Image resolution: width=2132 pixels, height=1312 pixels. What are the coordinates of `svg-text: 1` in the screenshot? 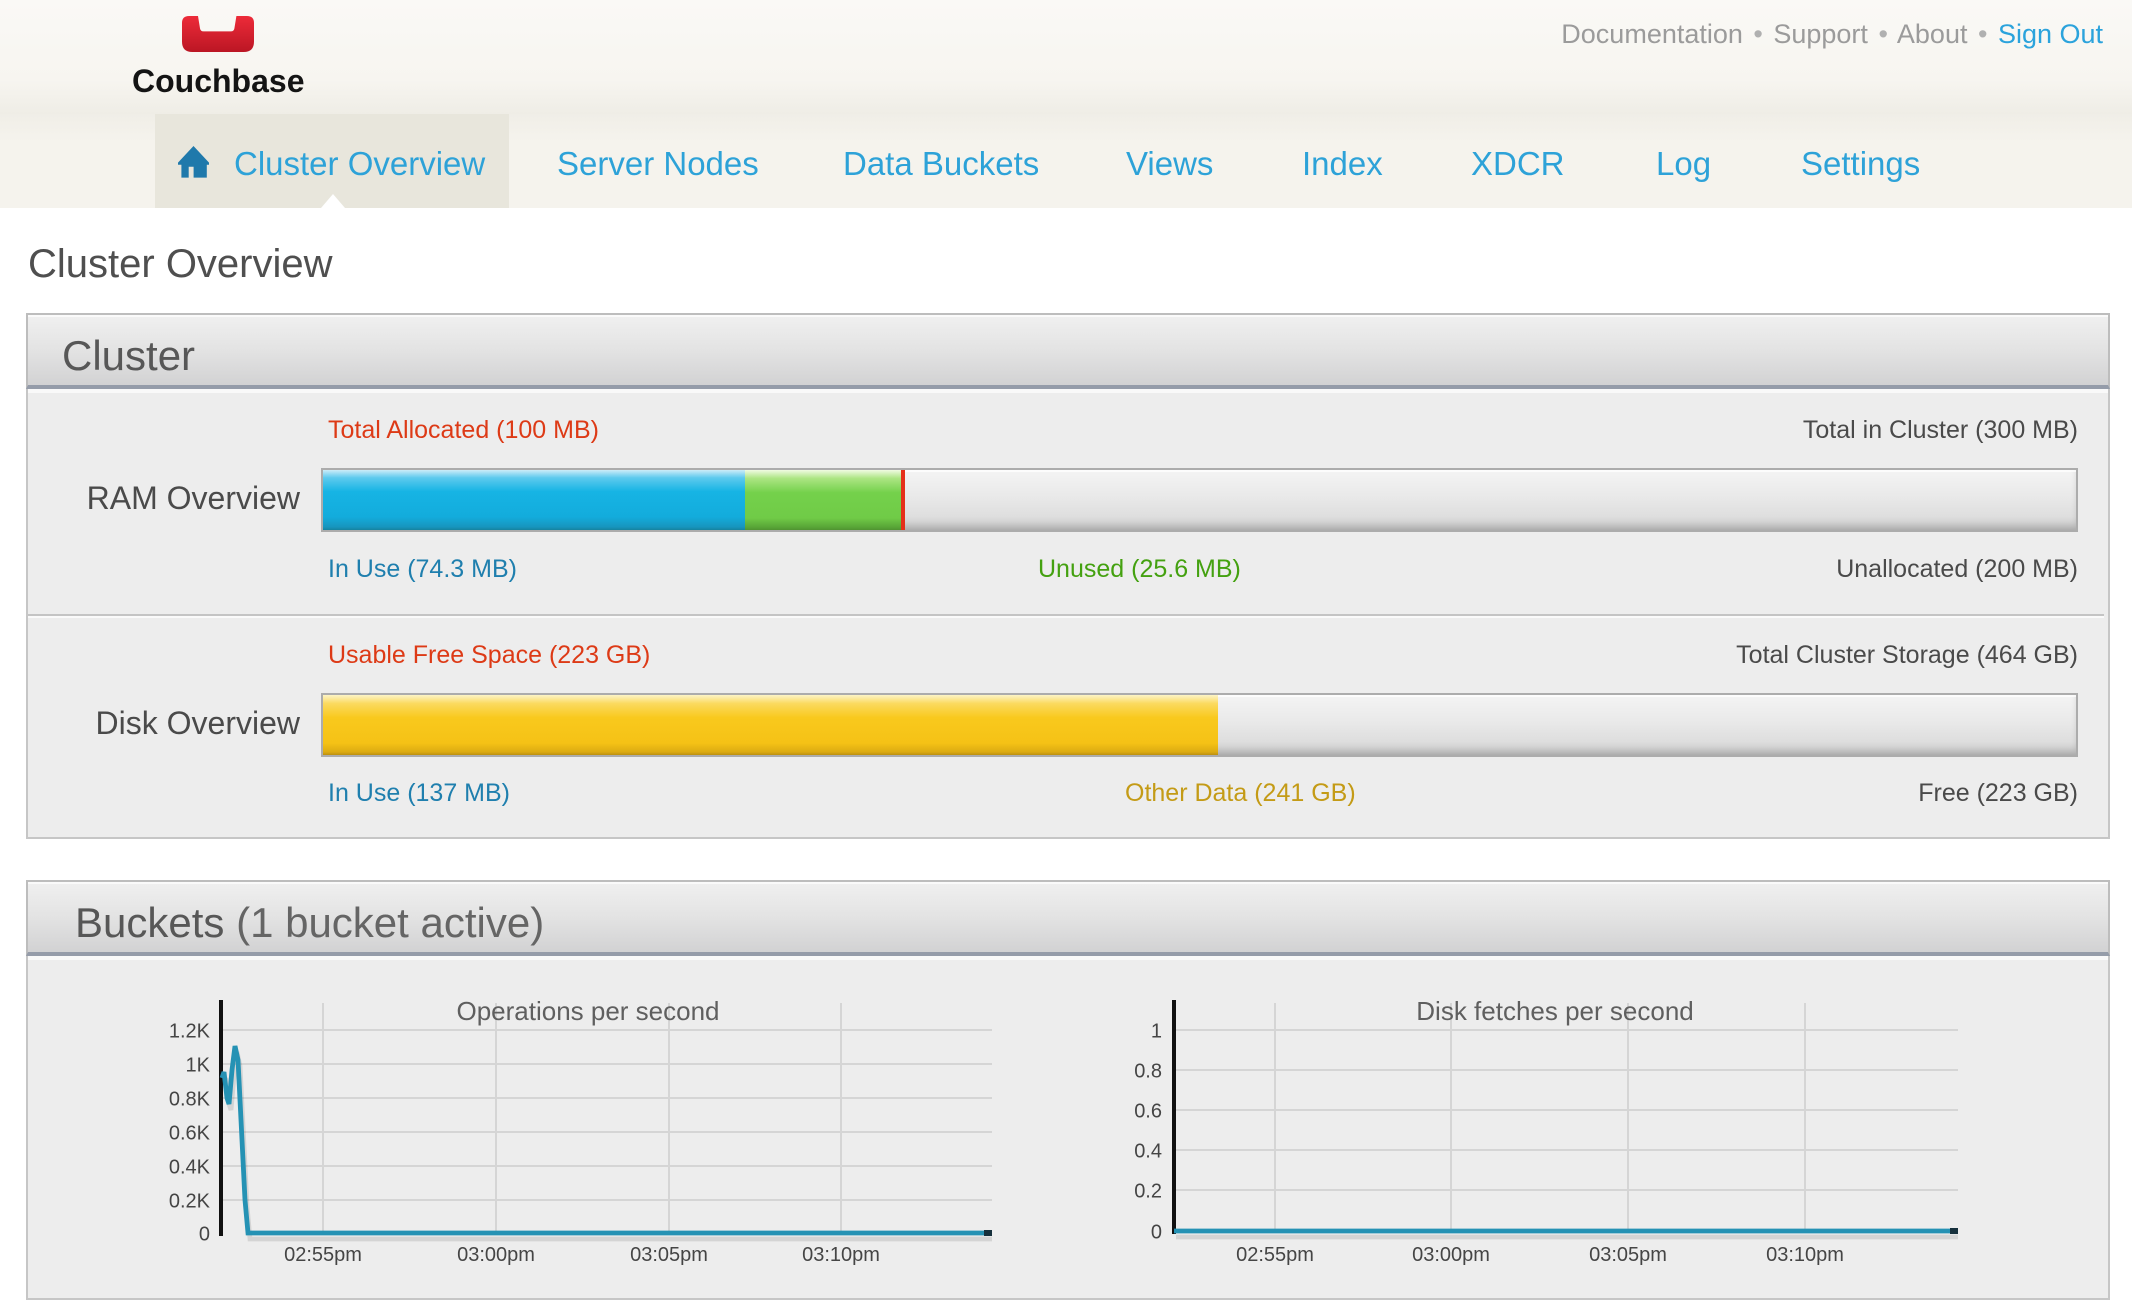 It's located at (1156, 1032).